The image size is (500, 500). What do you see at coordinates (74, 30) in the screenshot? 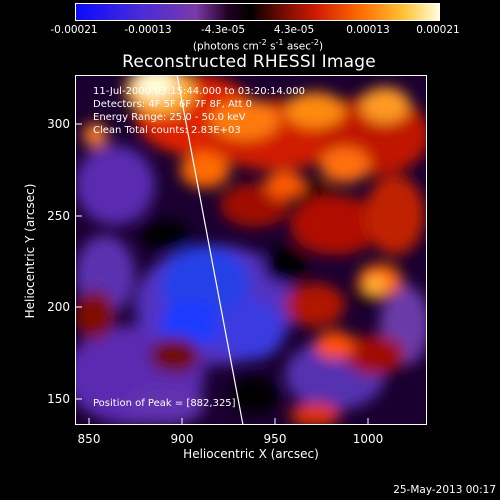
I see `colorbar-tick-label: -0.00021` at bounding box center [74, 30].